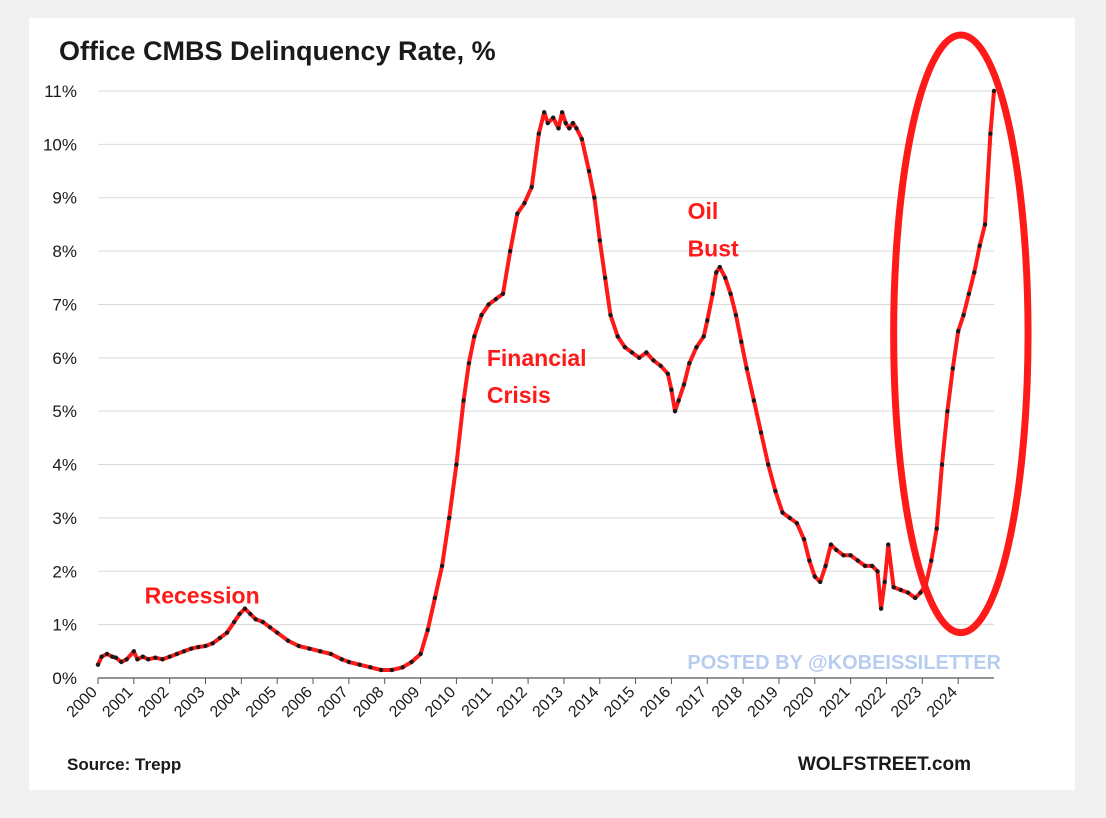 The width and height of the screenshot is (1106, 818). I want to click on source-label: Source: Trepp, so click(124, 764).